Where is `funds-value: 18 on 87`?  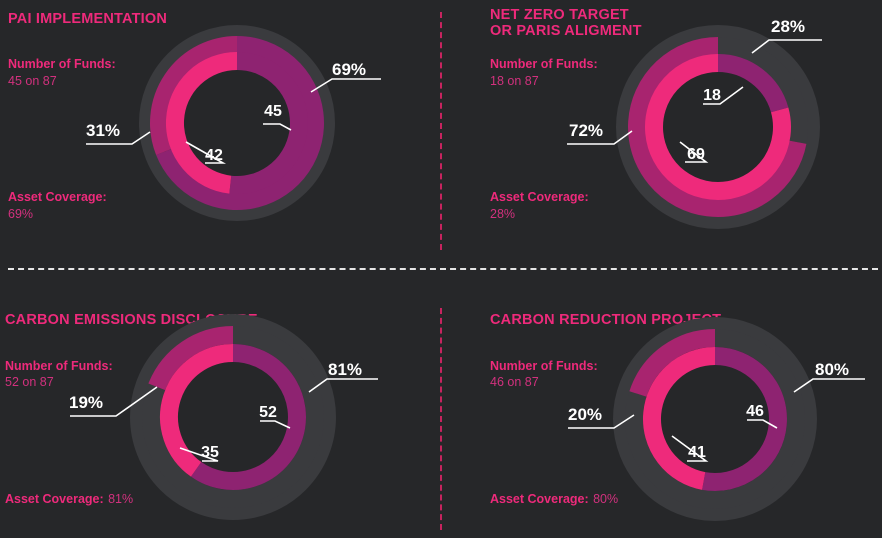 funds-value: 18 on 87 is located at coordinates (514, 81).